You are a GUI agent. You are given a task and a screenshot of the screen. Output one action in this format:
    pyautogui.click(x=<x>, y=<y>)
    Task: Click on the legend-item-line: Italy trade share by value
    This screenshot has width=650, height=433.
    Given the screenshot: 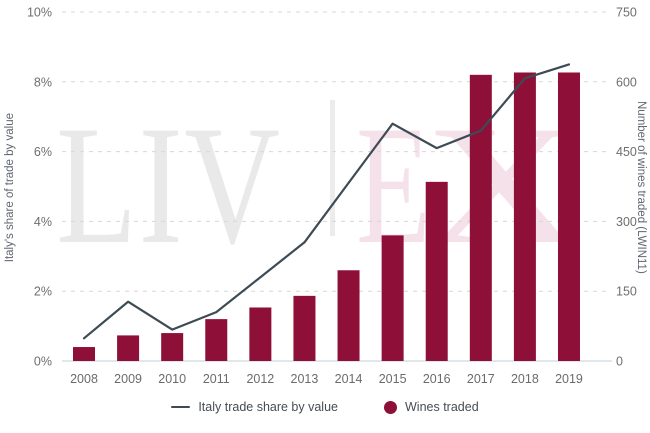 What is the action you would take?
    pyautogui.click(x=254, y=407)
    